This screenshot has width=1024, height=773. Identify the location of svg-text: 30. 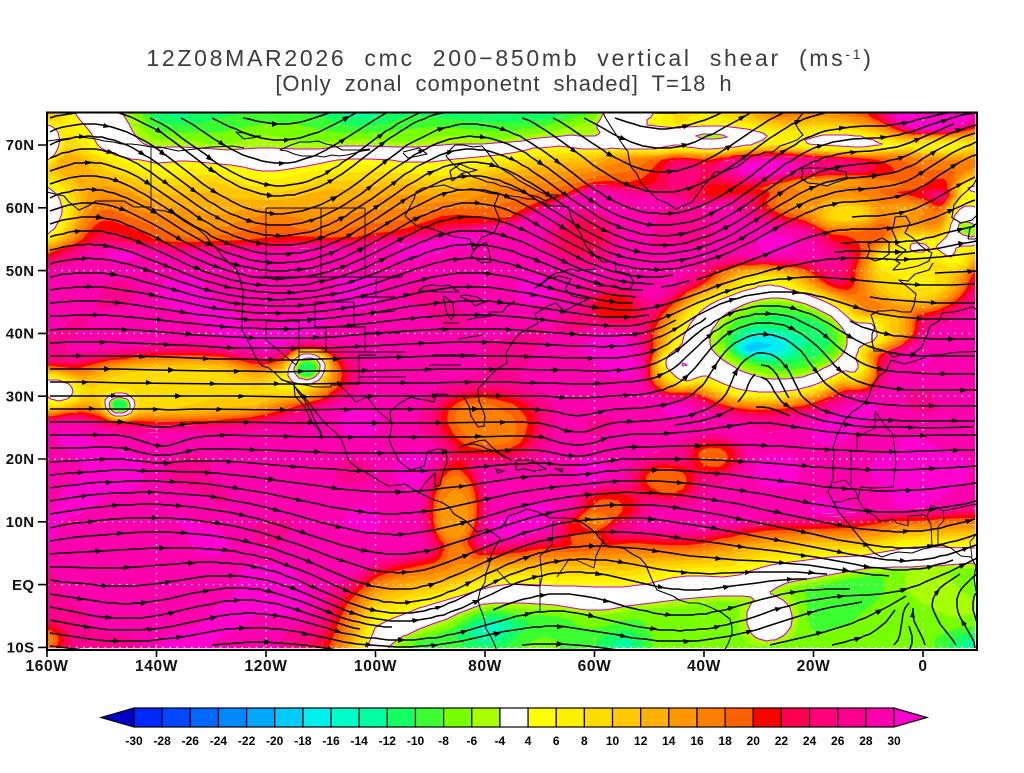
(894, 741).